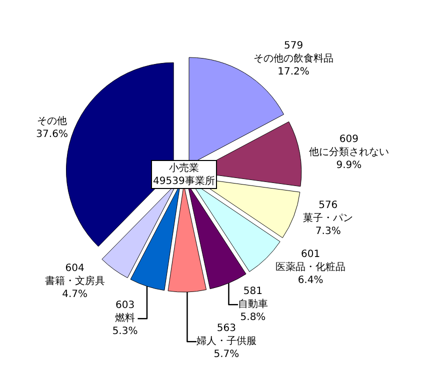 The height and width of the screenshot is (387, 423). I want to click on data-label: 6.4%, so click(311, 280).